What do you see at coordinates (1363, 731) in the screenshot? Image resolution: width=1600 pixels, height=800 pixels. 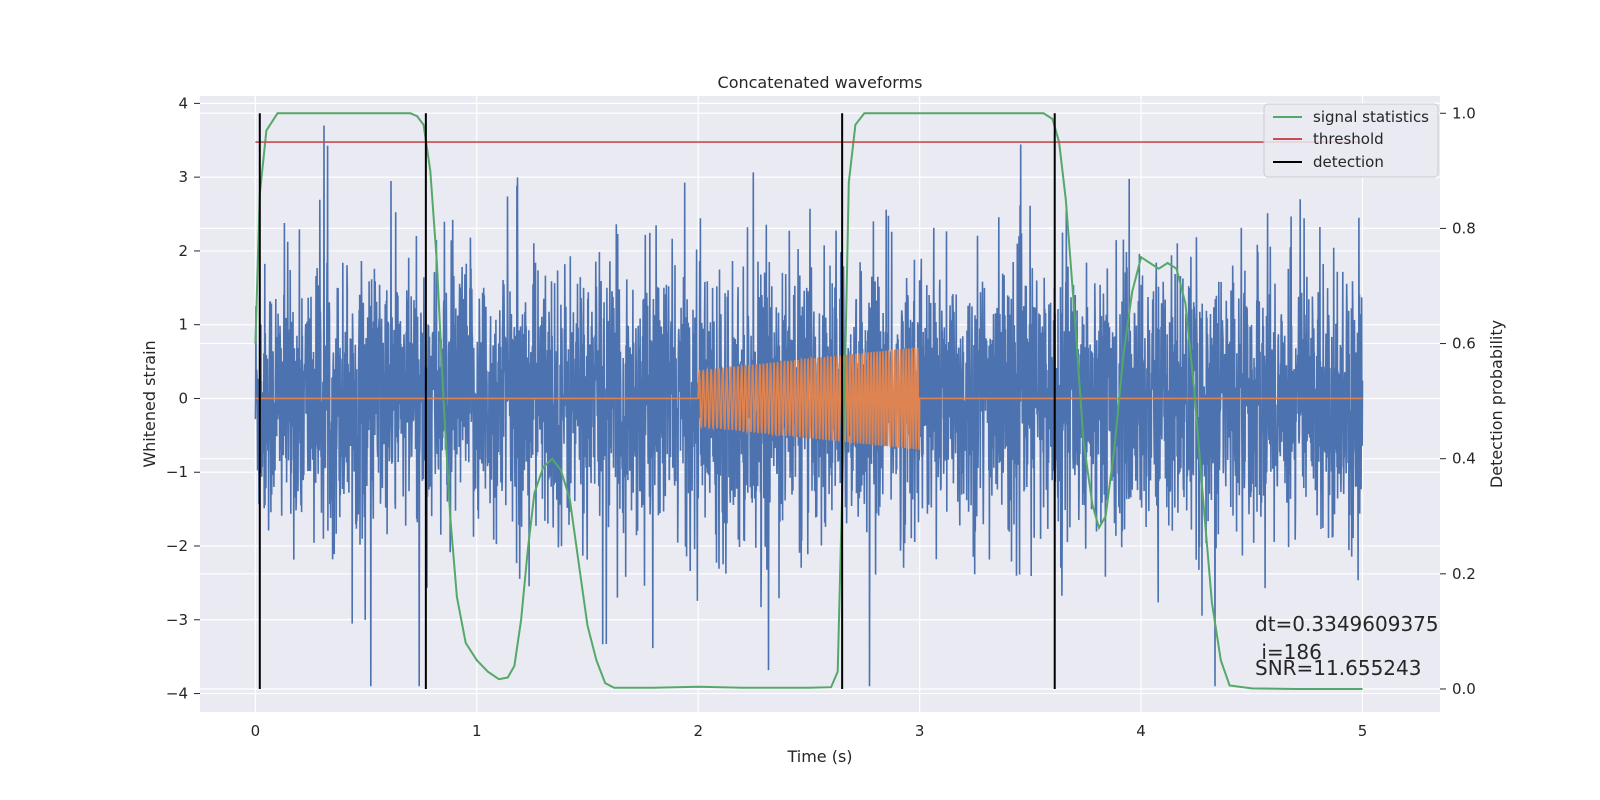 I see `x-tick-label: 5` at bounding box center [1363, 731].